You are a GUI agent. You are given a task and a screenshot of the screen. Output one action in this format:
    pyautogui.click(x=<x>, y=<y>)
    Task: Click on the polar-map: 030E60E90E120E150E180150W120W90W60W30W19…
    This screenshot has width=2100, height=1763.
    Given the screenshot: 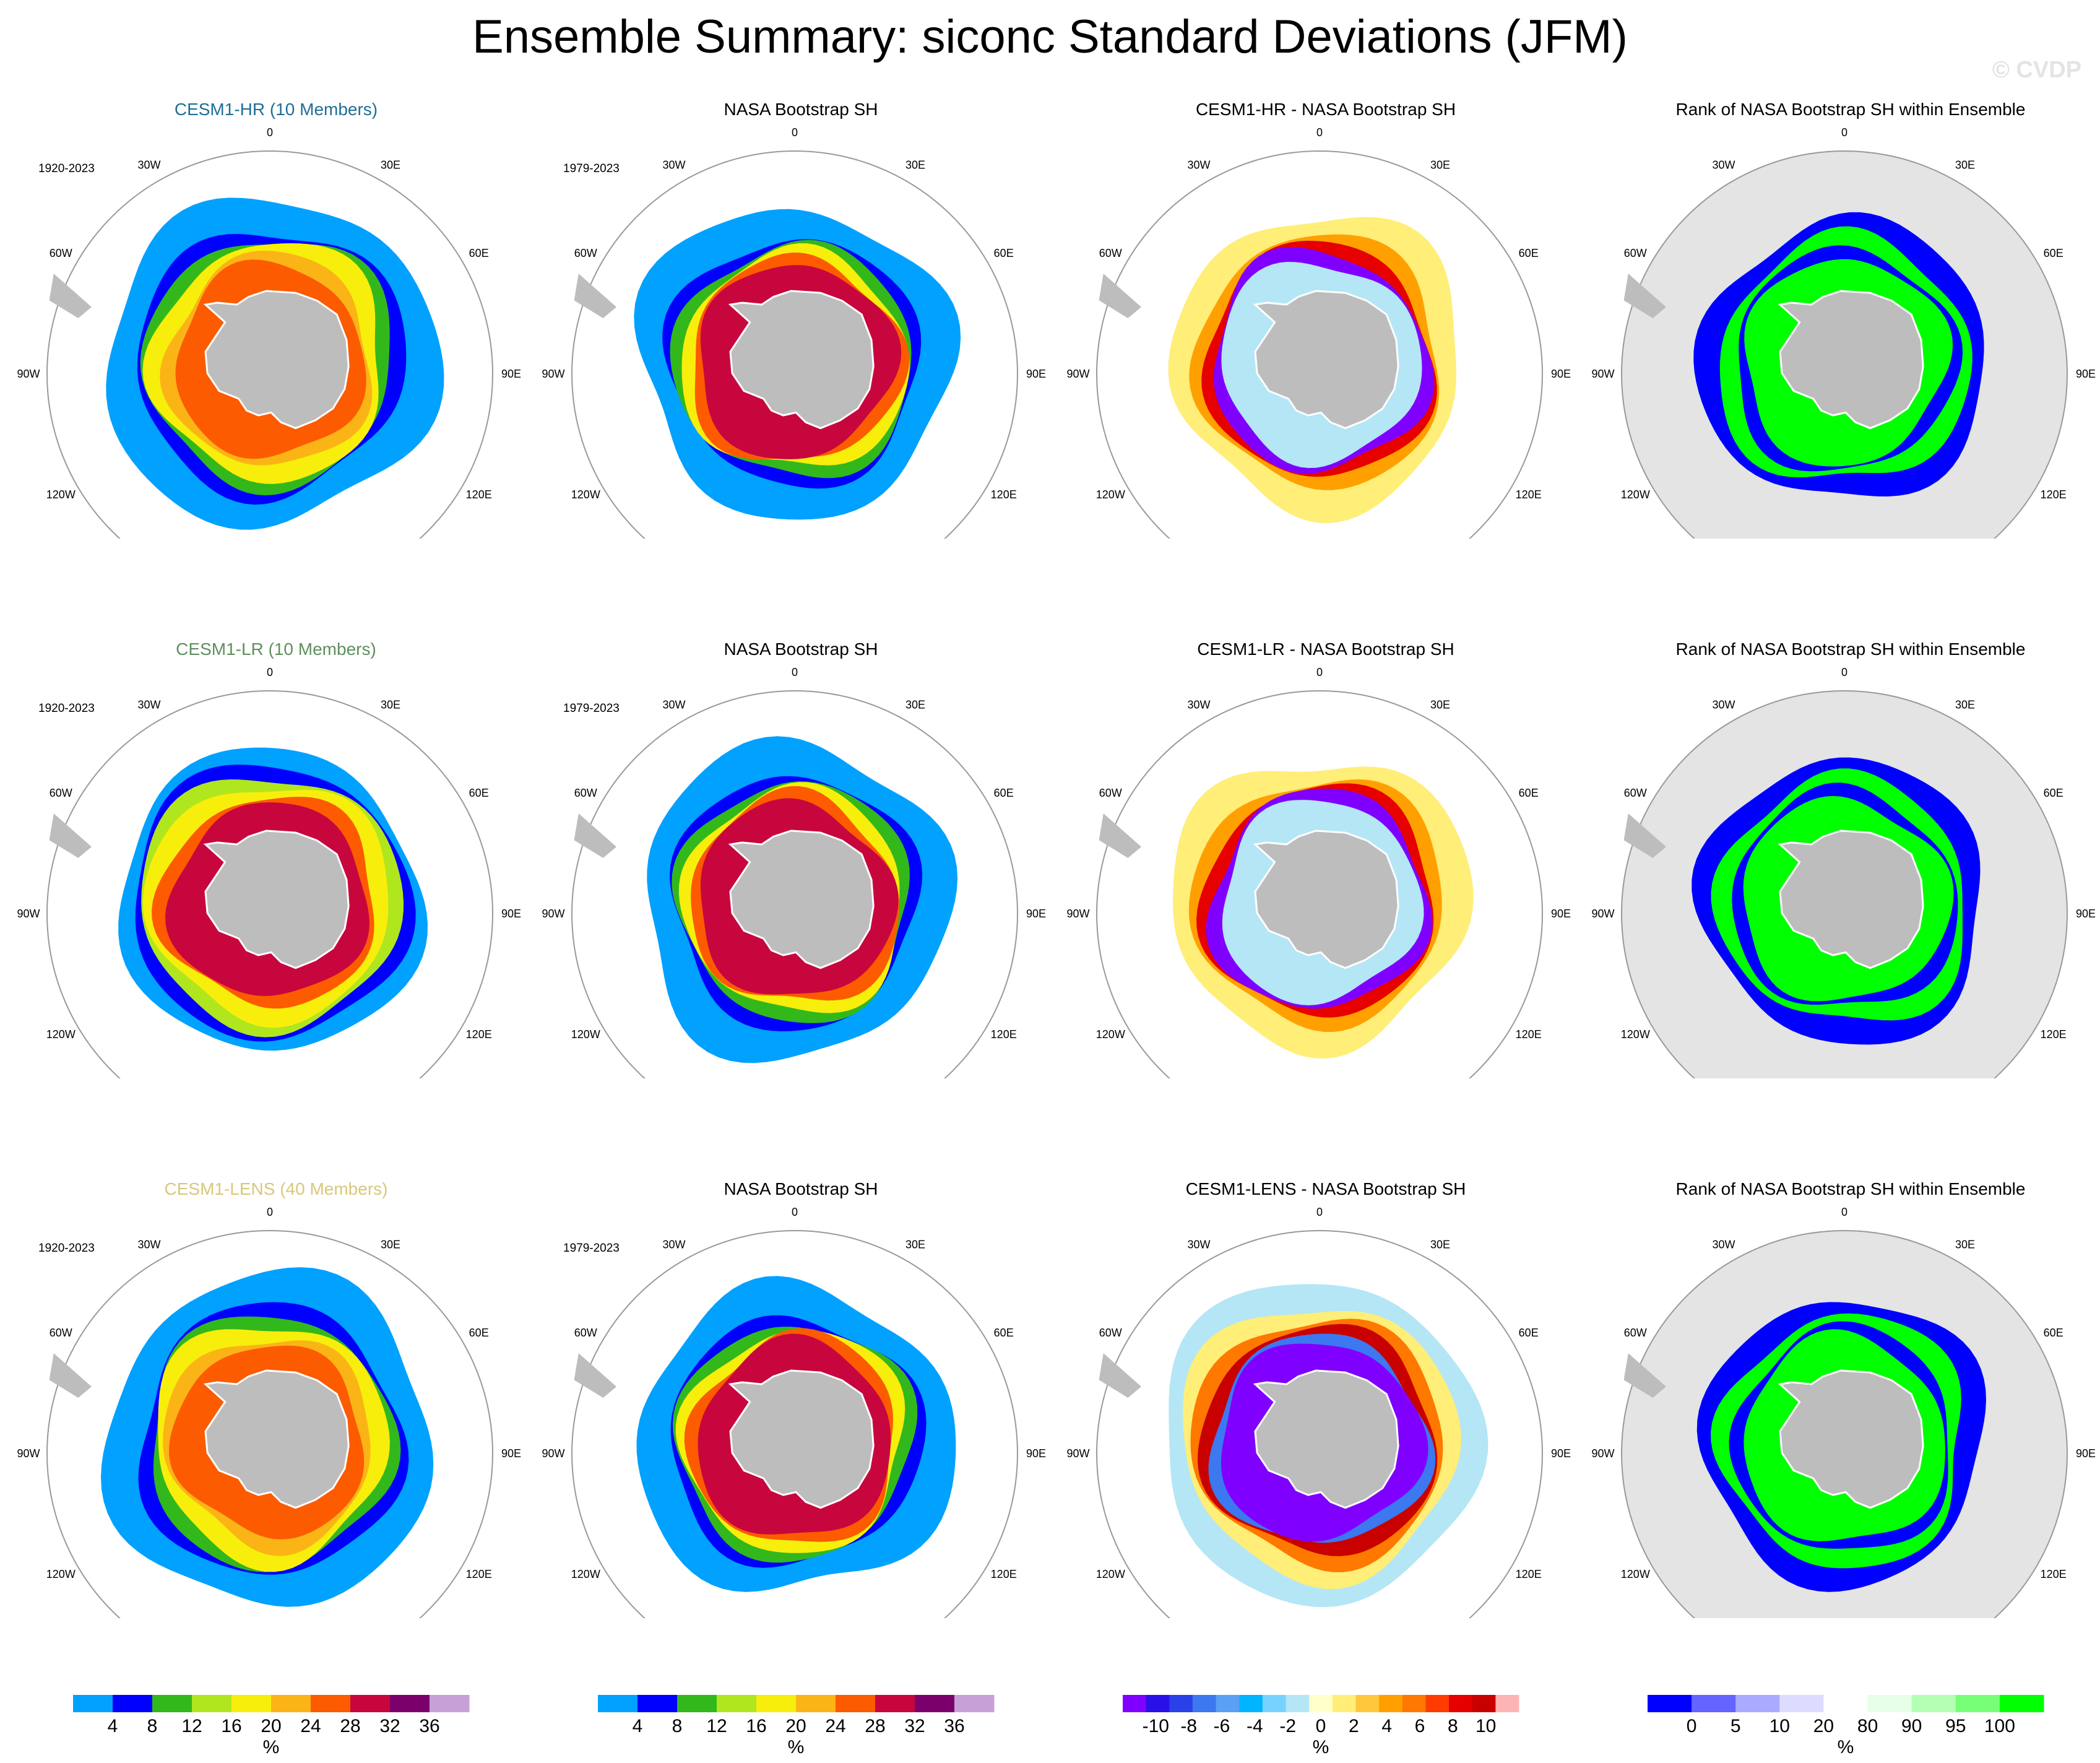 What is the action you would take?
    pyautogui.click(x=794, y=332)
    